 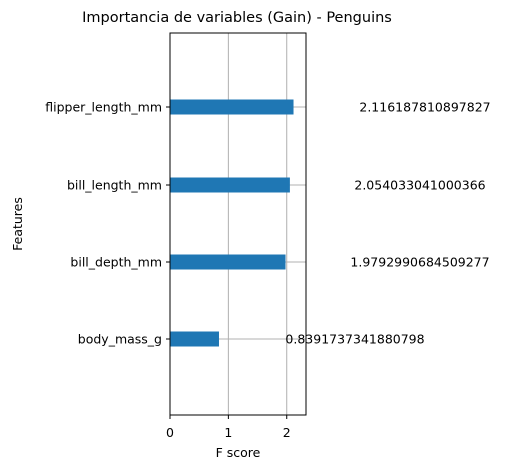 What do you see at coordinates (228, 262) in the screenshot?
I see `bar-bill-depth-mm` at bounding box center [228, 262].